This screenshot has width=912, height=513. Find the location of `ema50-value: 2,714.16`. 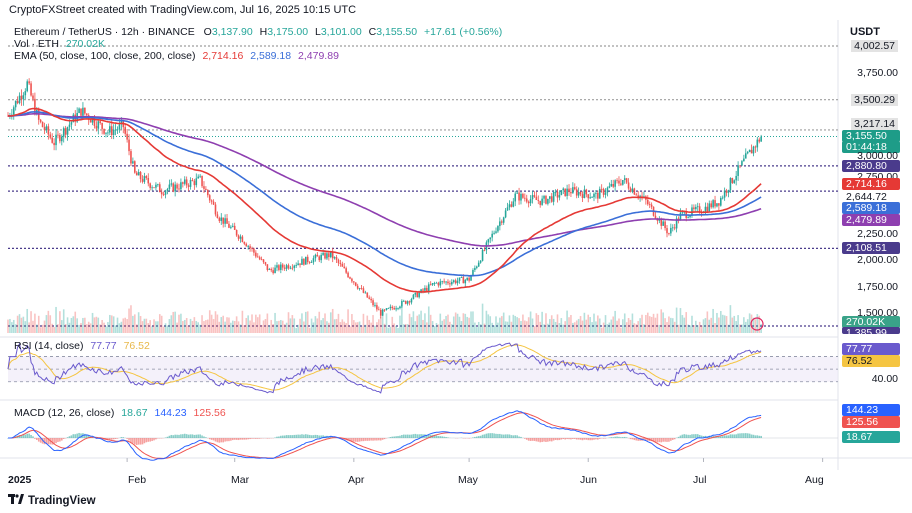

ema50-value: 2,714.16 is located at coordinates (223, 56).